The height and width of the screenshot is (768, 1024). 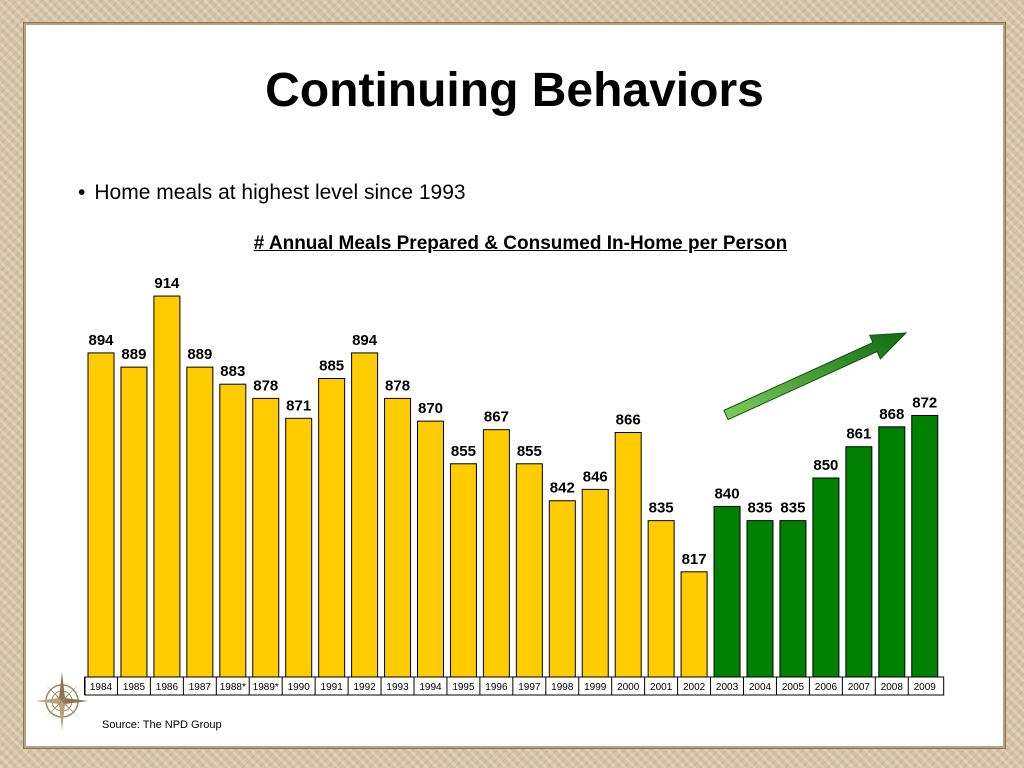 What do you see at coordinates (529, 570) in the screenshot?
I see `bar-1997` at bounding box center [529, 570].